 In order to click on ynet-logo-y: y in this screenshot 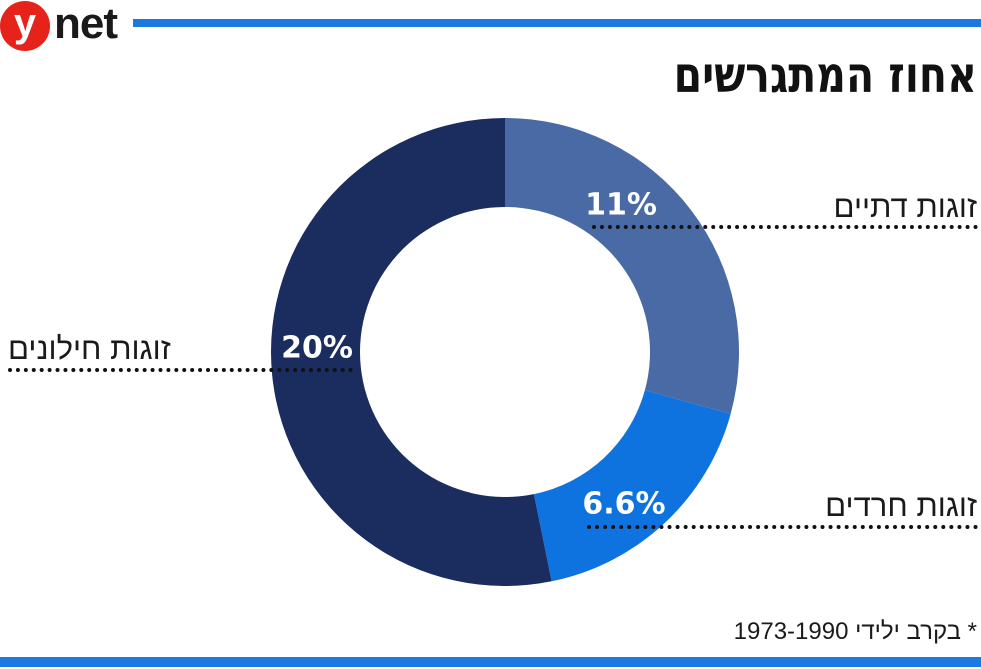, I will do `click(25, 23)`.